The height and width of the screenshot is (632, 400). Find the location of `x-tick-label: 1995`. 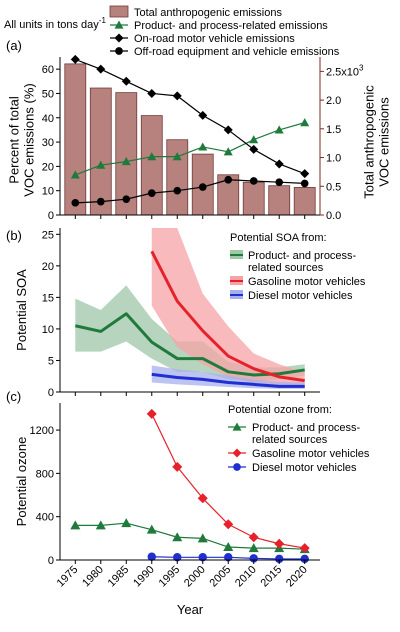

x-tick-label: 1995 is located at coordinates (170, 577).